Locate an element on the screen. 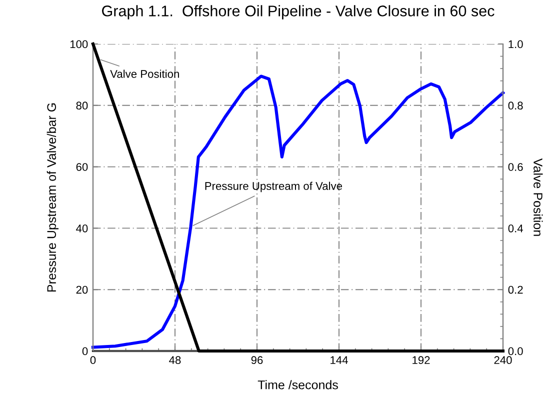 The height and width of the screenshot is (401, 556). y-tick-label: 0 is located at coordinates (85, 351).